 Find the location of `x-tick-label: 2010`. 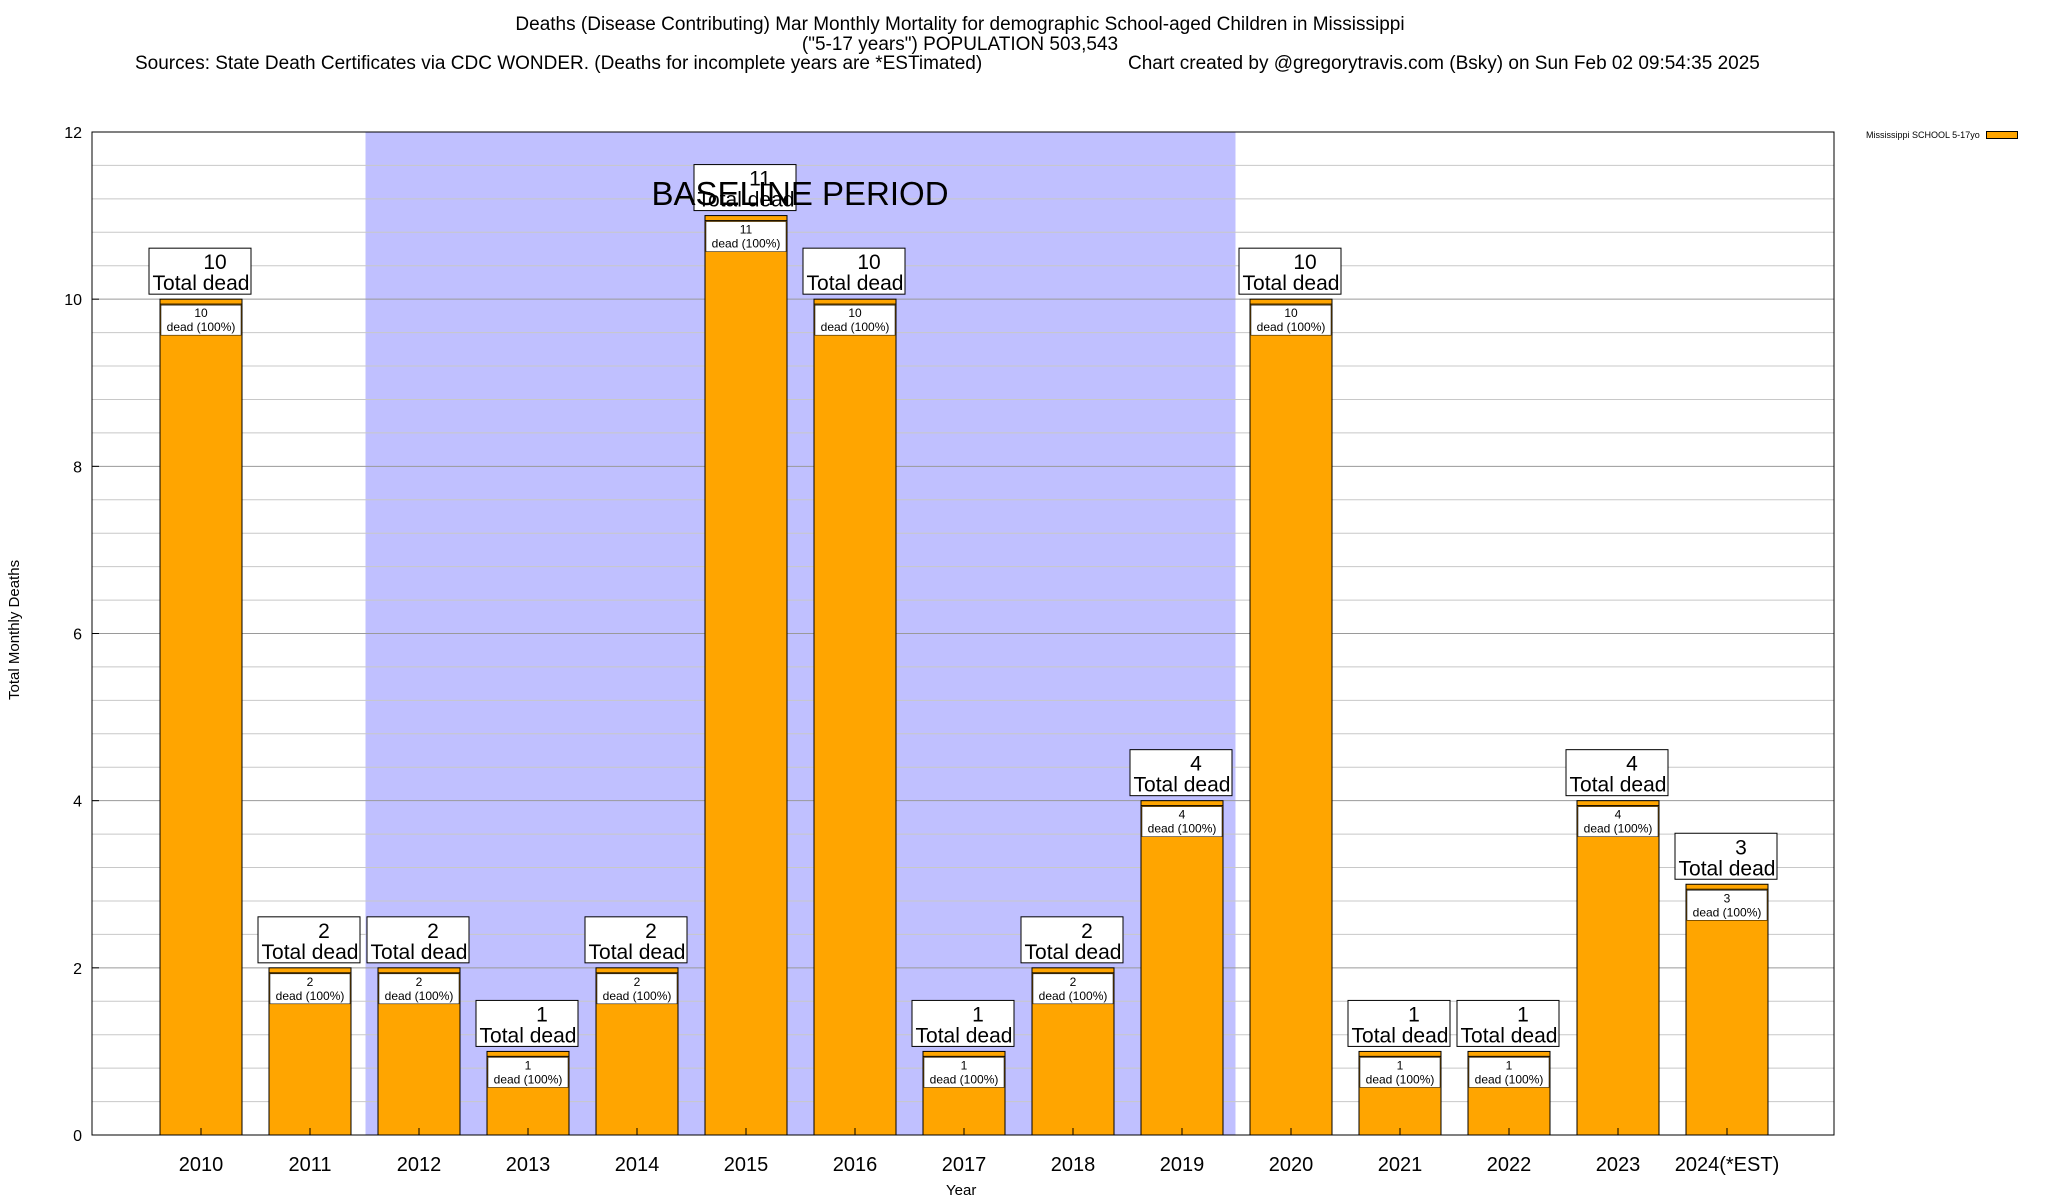

x-tick-label: 2010 is located at coordinates (201, 1165).